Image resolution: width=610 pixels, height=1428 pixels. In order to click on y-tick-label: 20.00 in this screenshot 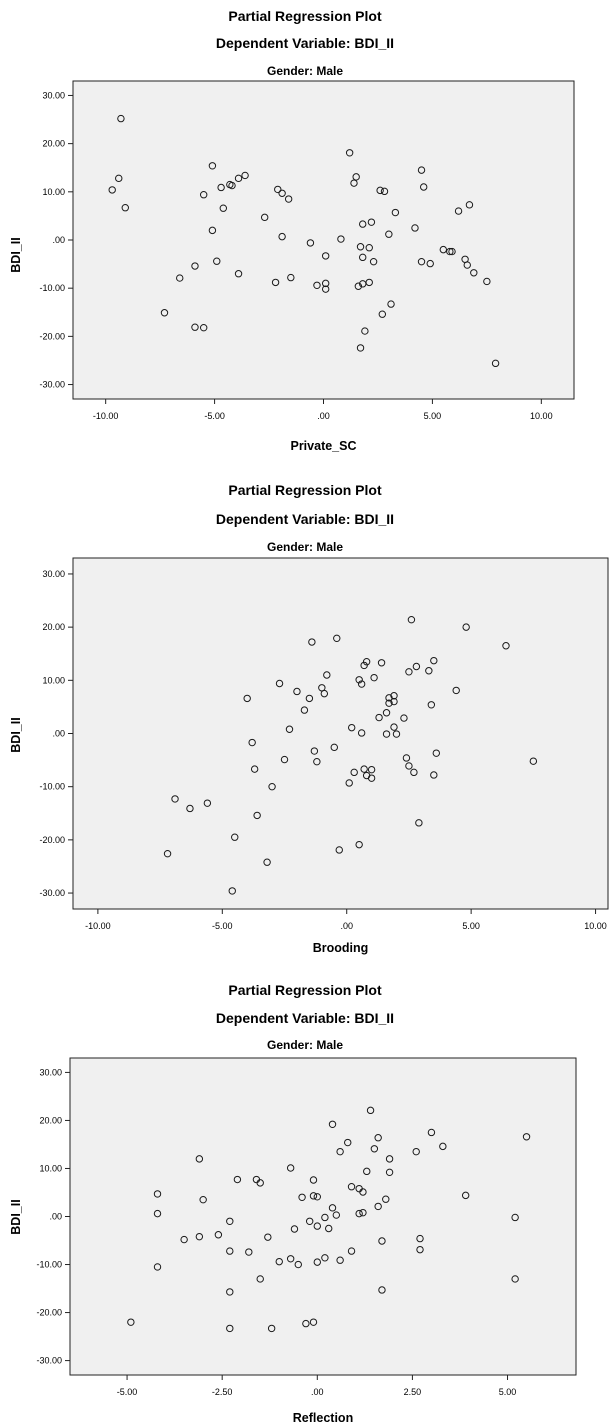, I will do `click(53, 144)`.